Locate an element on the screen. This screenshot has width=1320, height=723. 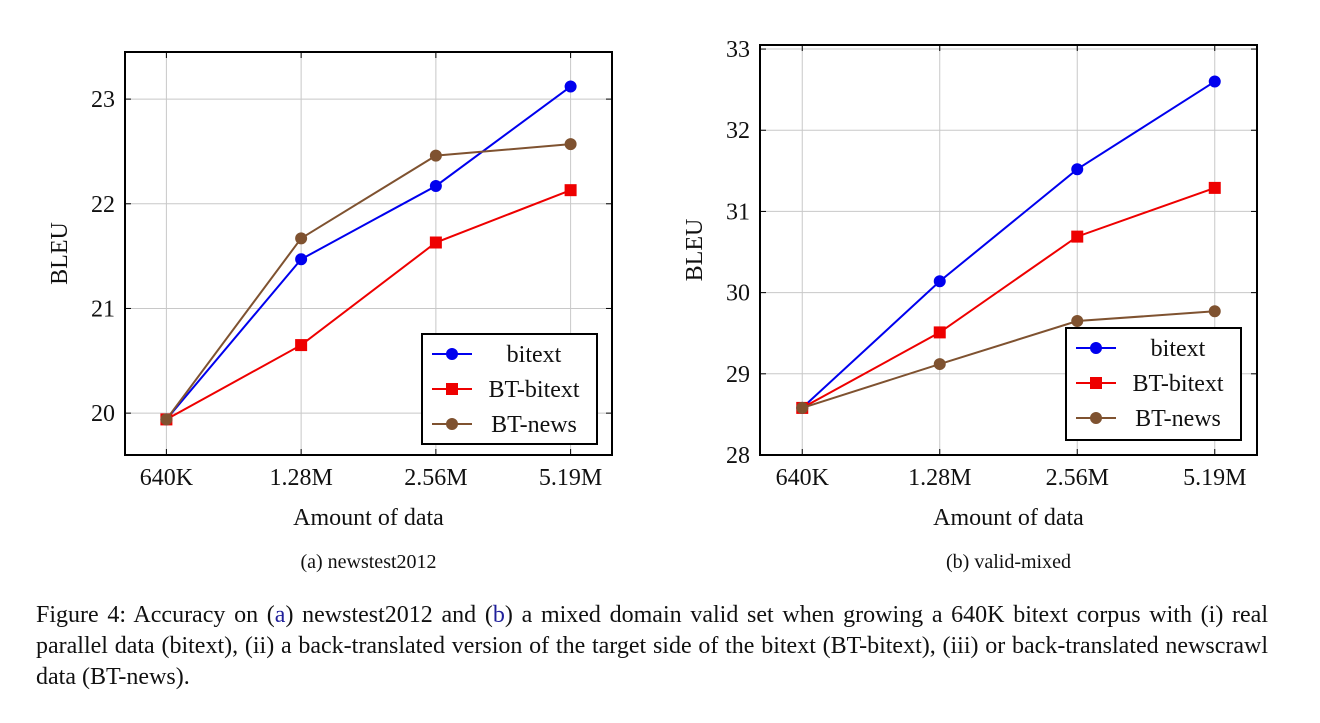
y-tick-label: 29 is located at coordinates (738, 375).